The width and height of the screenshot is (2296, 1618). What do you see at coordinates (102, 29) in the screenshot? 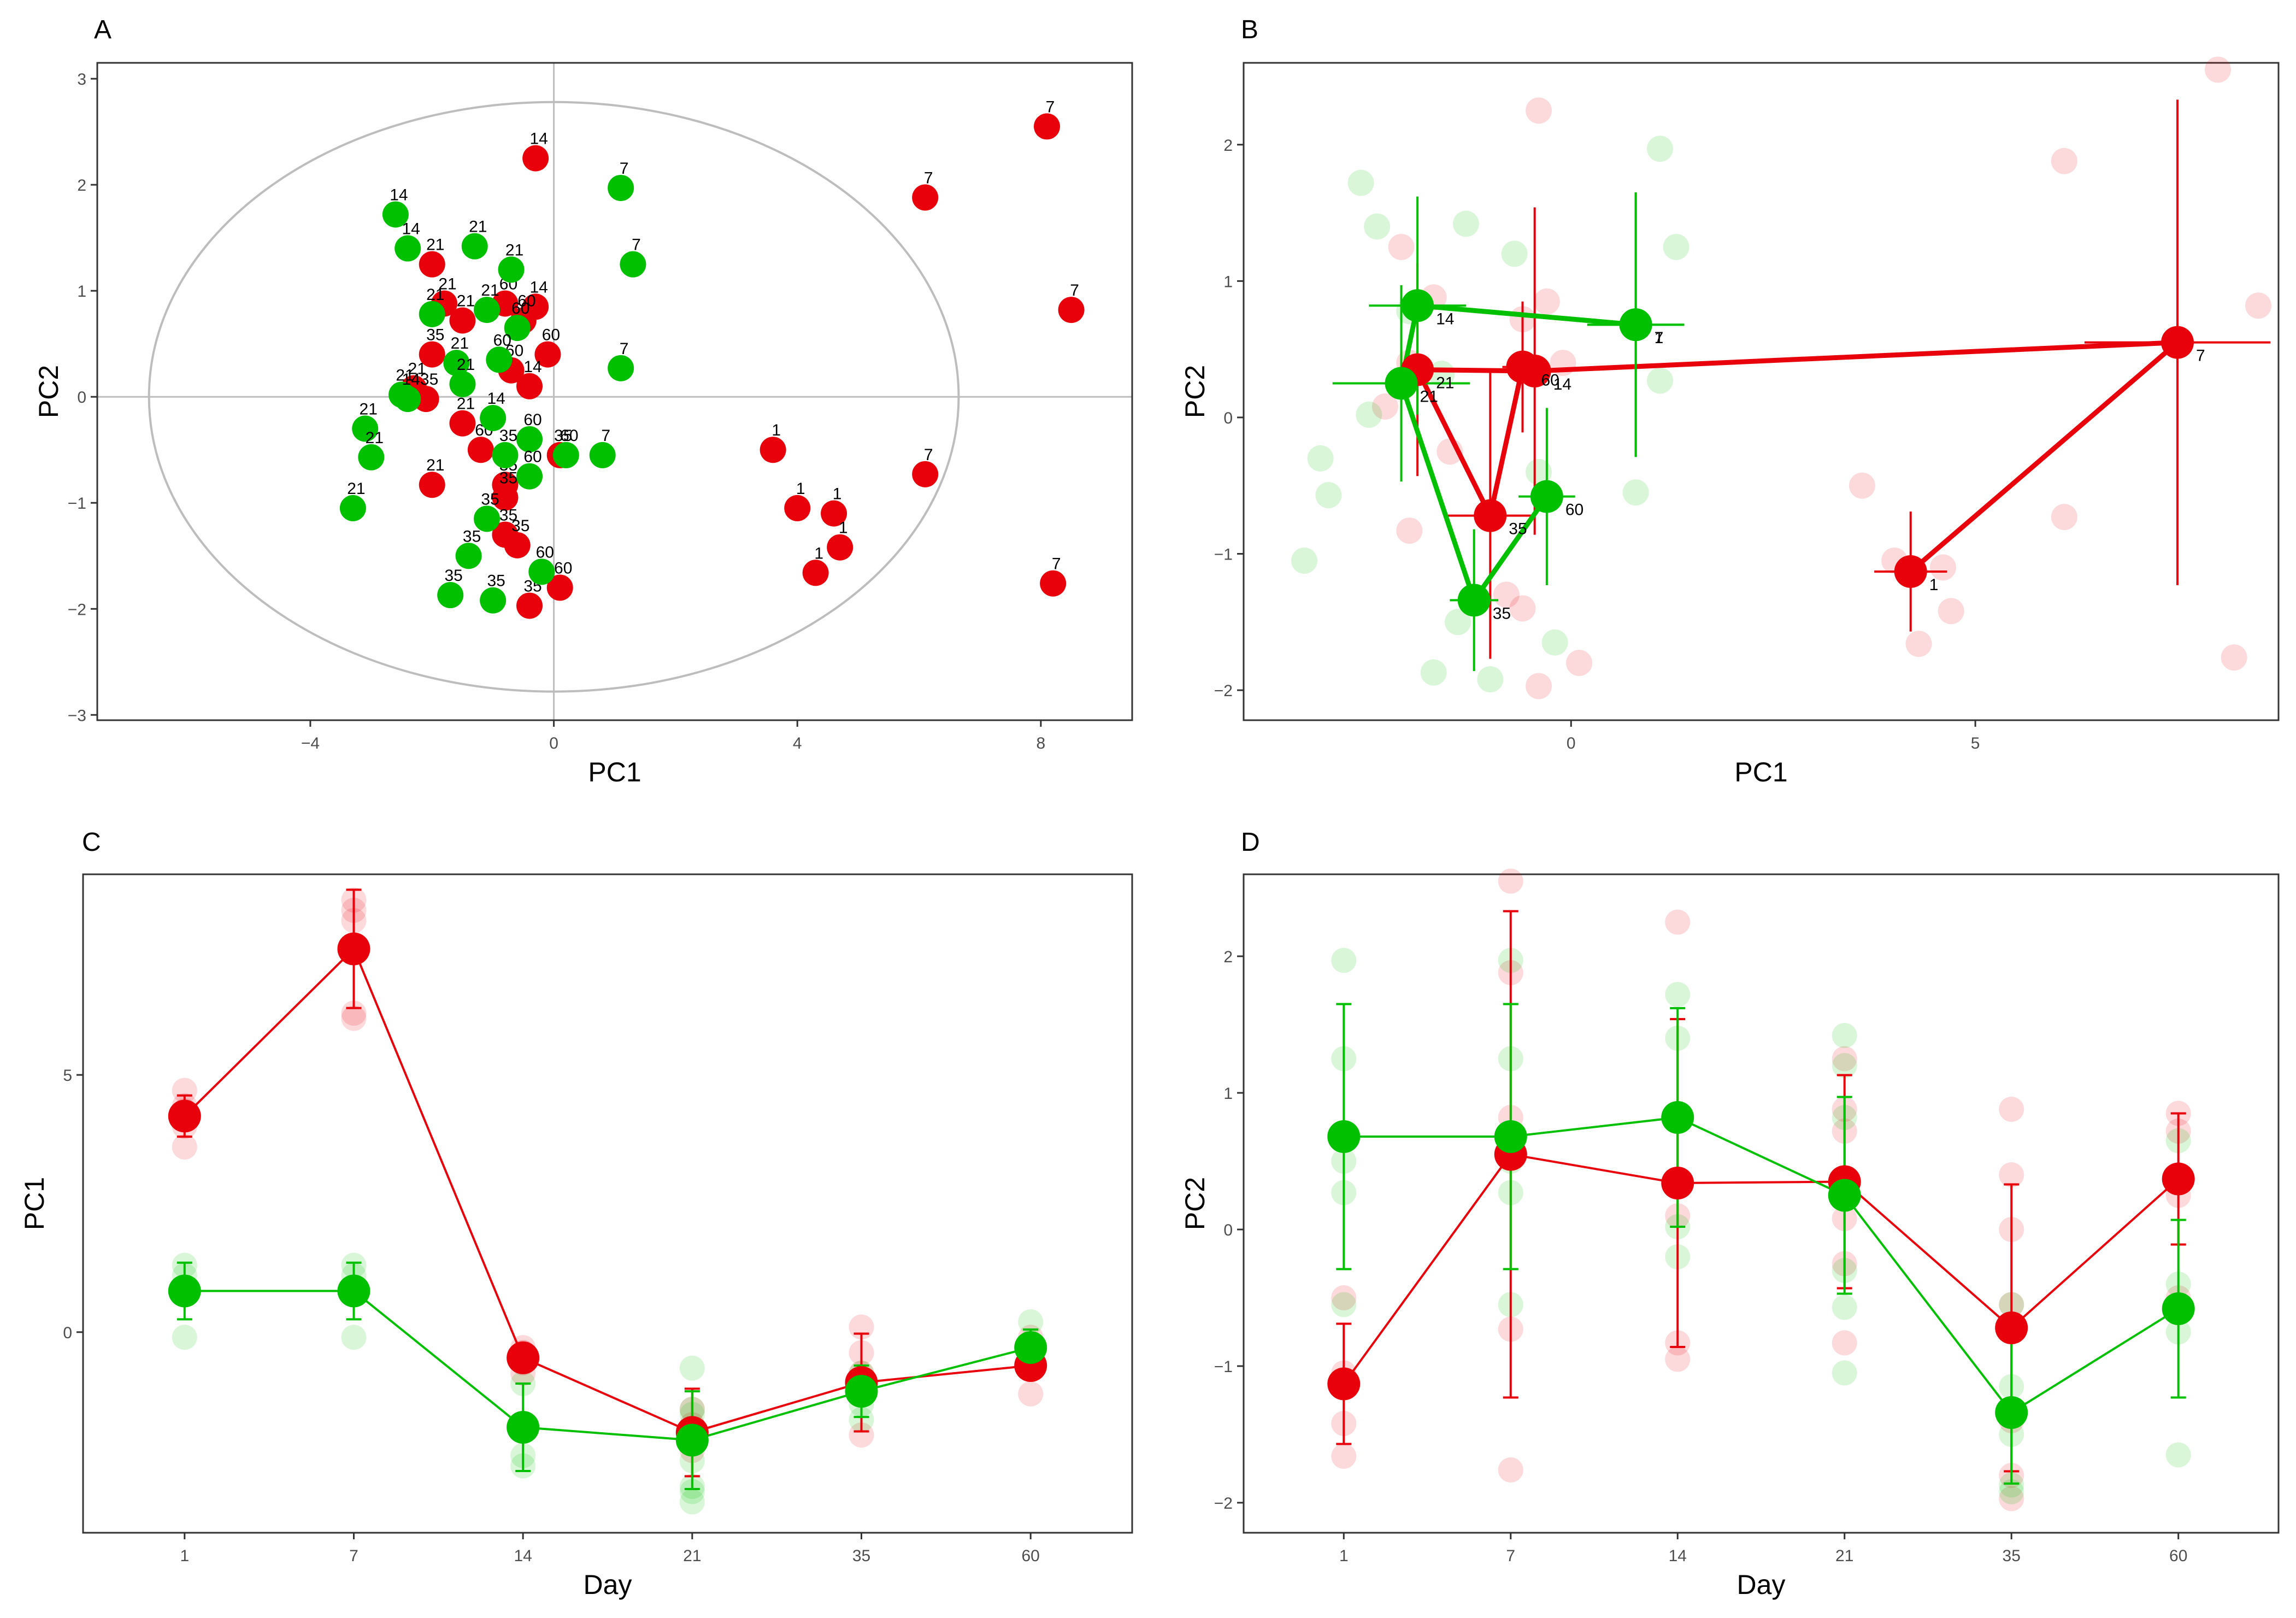
I see `panel-label: A` at bounding box center [102, 29].